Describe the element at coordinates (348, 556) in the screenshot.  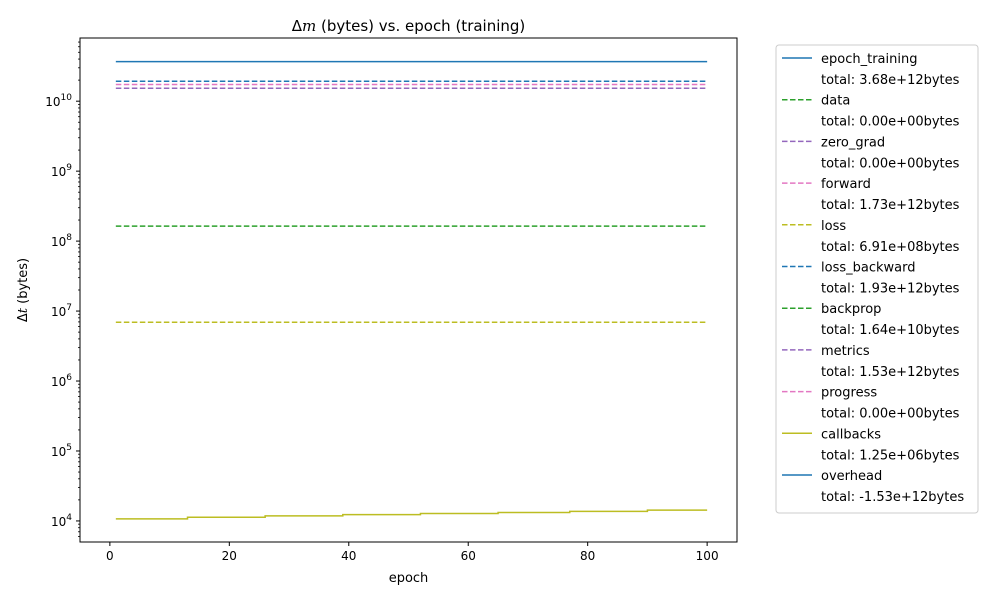
I see `x-tick-label: 40` at that location.